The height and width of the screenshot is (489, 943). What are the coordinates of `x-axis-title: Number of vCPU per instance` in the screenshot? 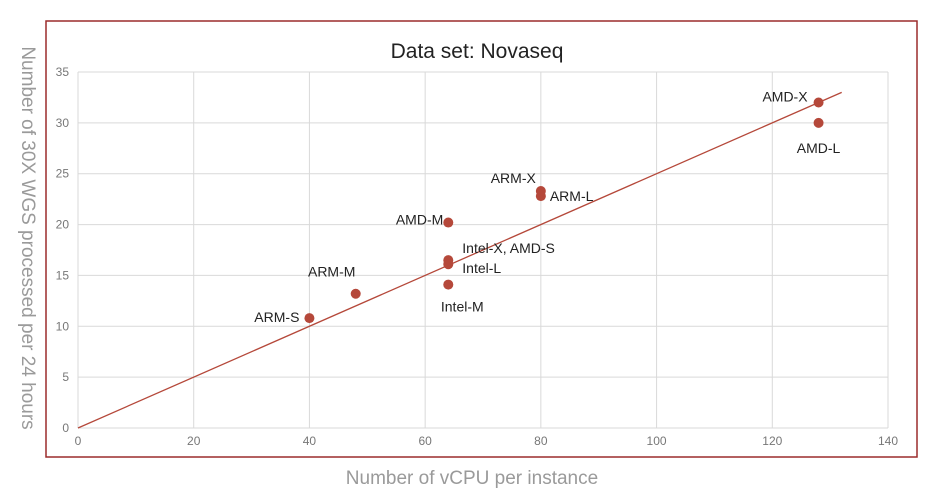 It's located at (472, 478).